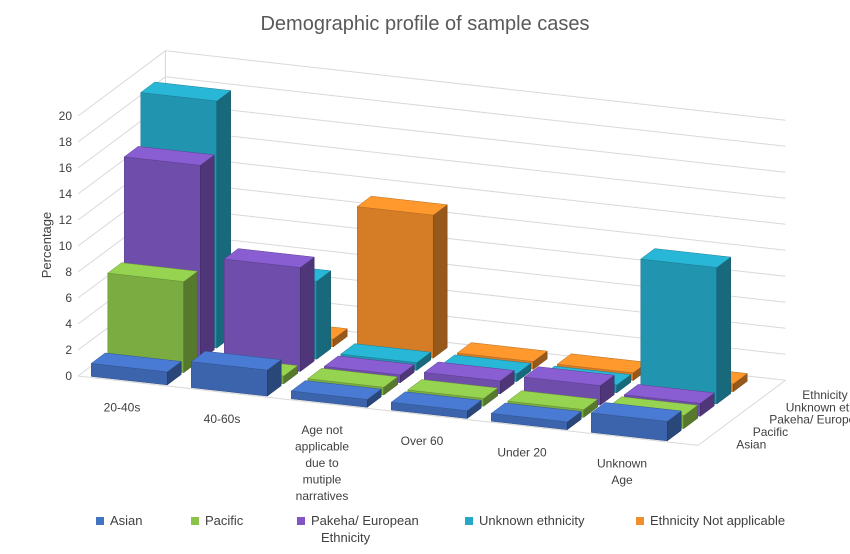 This screenshot has height=554, width=850. Describe the element at coordinates (826, 395) in the screenshot. I see `depth-label: Ethnicity Not applicable` at that location.